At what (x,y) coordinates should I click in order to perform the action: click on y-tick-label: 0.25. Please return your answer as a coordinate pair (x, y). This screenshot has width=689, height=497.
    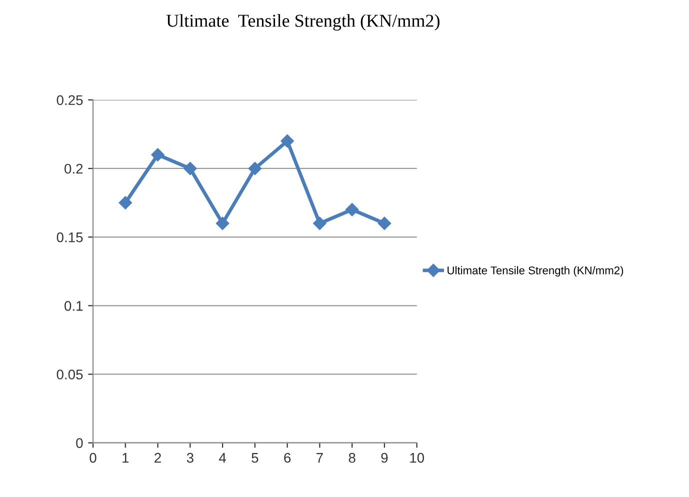
    Looking at the image, I should click on (69, 100).